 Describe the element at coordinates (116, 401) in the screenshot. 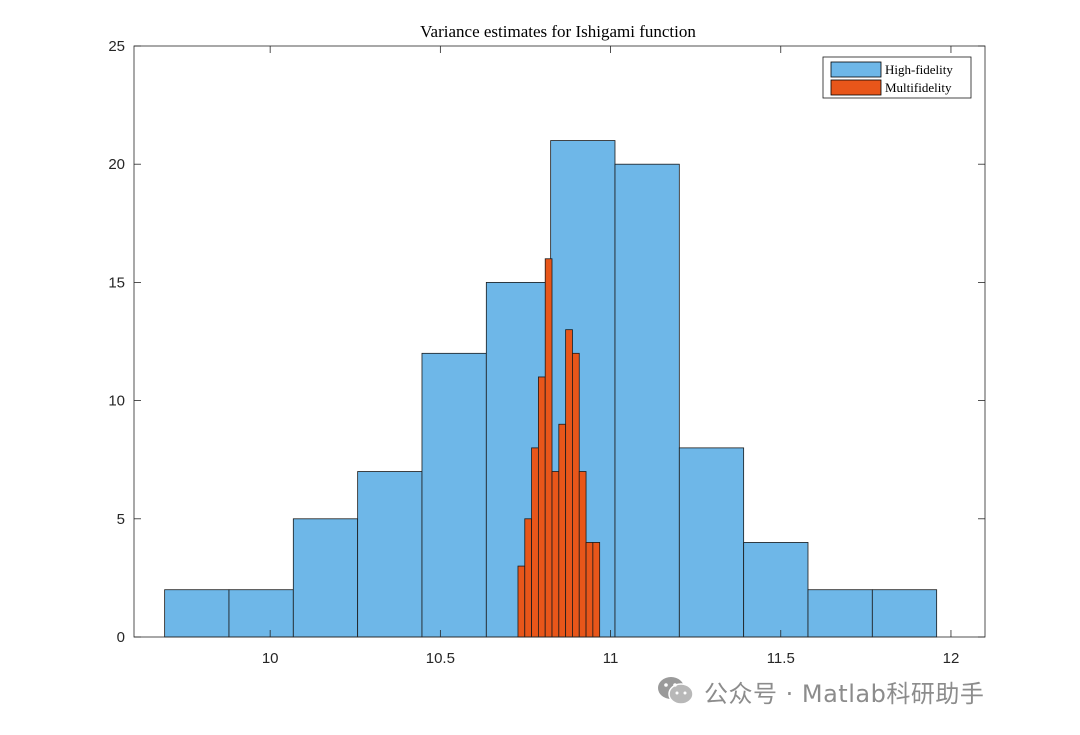

I see `y-tick-label: 10` at that location.